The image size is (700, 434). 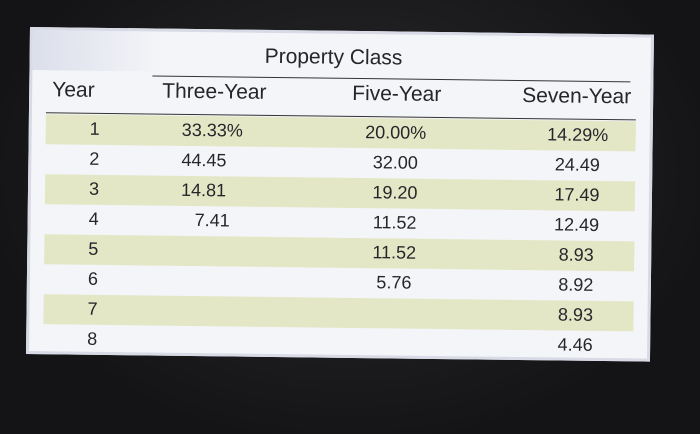 What do you see at coordinates (576, 224) in the screenshot?
I see `seven-year-cell: 12.49` at bounding box center [576, 224].